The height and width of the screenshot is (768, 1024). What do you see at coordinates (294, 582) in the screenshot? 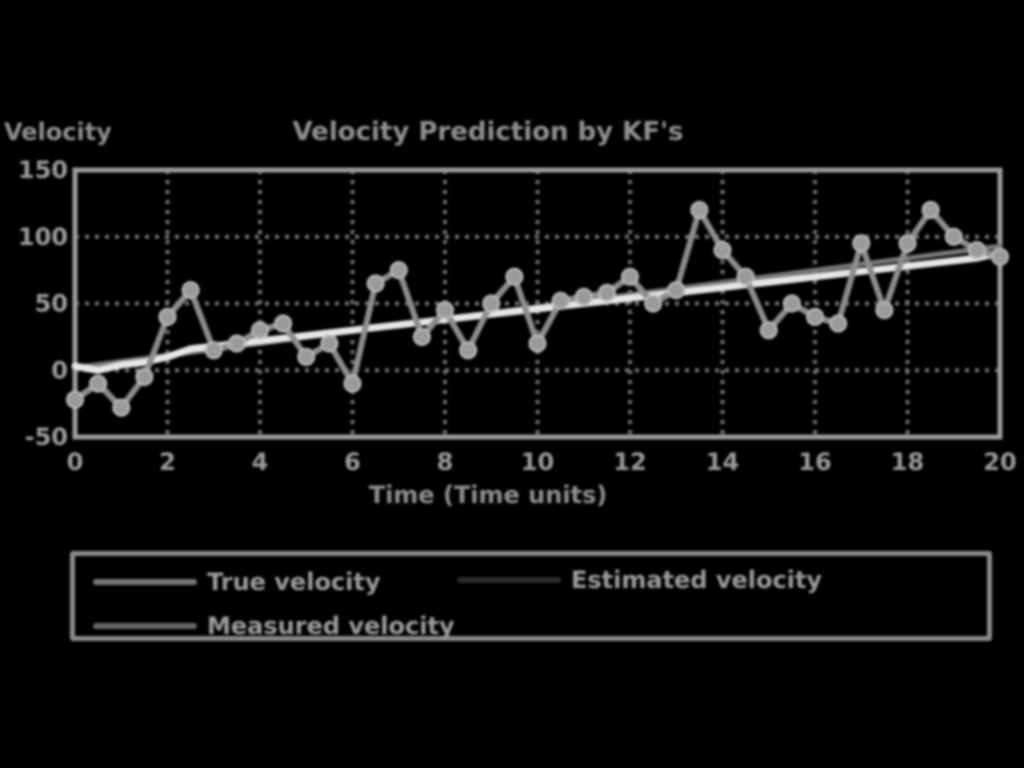
I see `legend-label-true-velocity: True velocity` at bounding box center [294, 582].